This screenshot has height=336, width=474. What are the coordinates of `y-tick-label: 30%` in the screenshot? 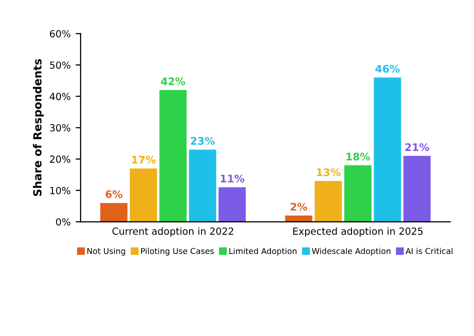 It's located at (60, 128).